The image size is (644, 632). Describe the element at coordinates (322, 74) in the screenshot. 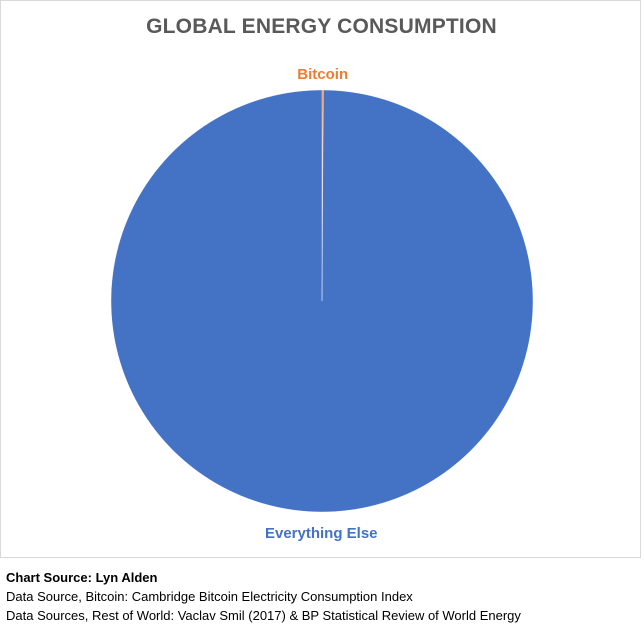

I see `data-label-bitcoin: Bitcoin` at that location.